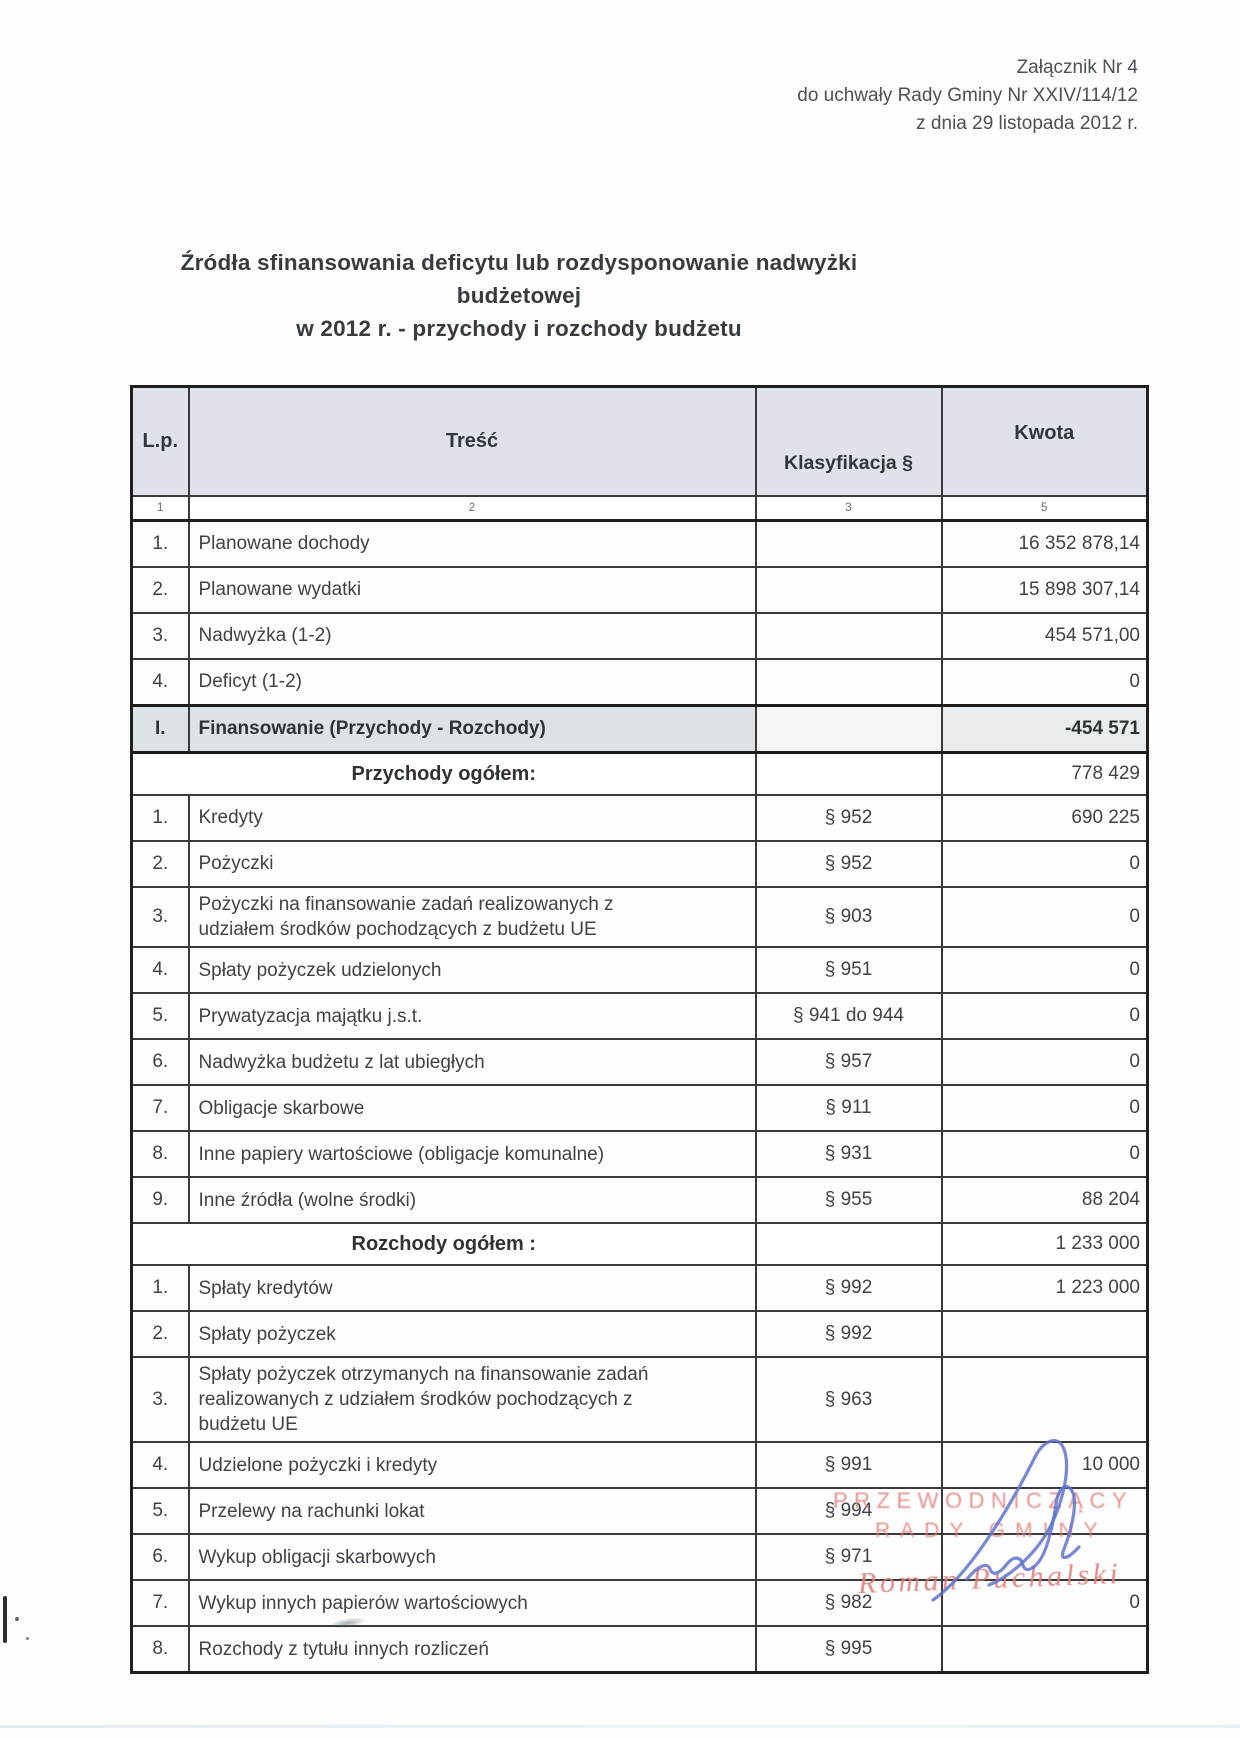  What do you see at coordinates (848, 1062) in the screenshot?
I see `cell-klasyfikacja: § 957` at bounding box center [848, 1062].